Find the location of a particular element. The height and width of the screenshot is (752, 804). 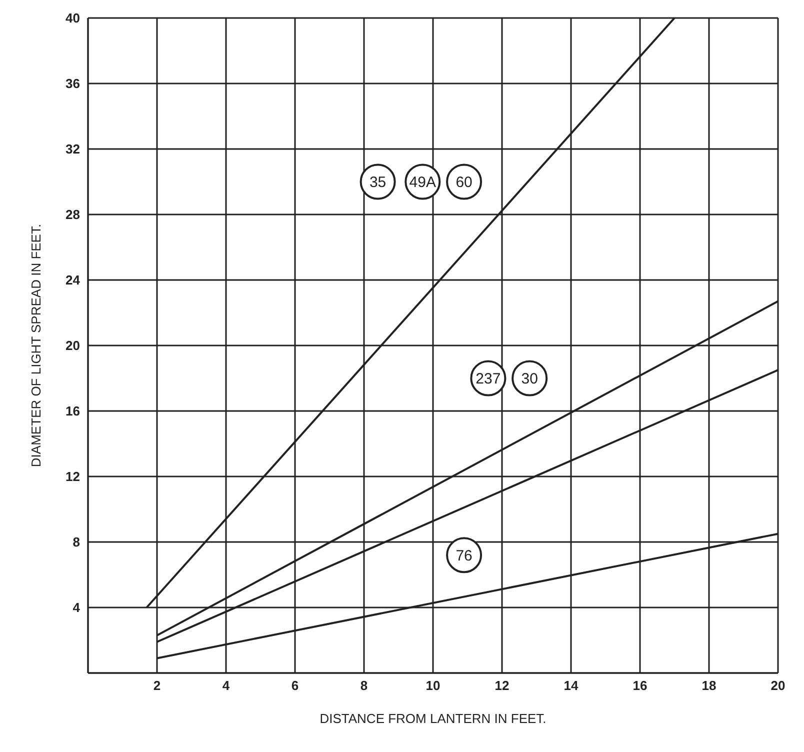

x-tick-label: 8 is located at coordinates (364, 686).